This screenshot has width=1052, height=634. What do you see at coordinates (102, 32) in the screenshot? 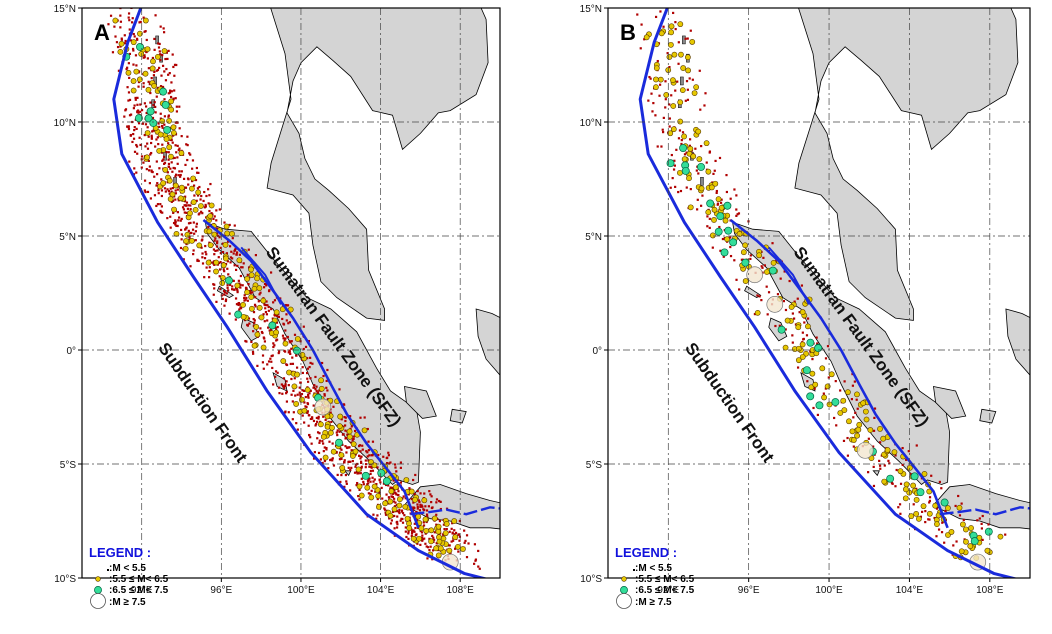
I see `panel-letter: A` at bounding box center [102, 32].